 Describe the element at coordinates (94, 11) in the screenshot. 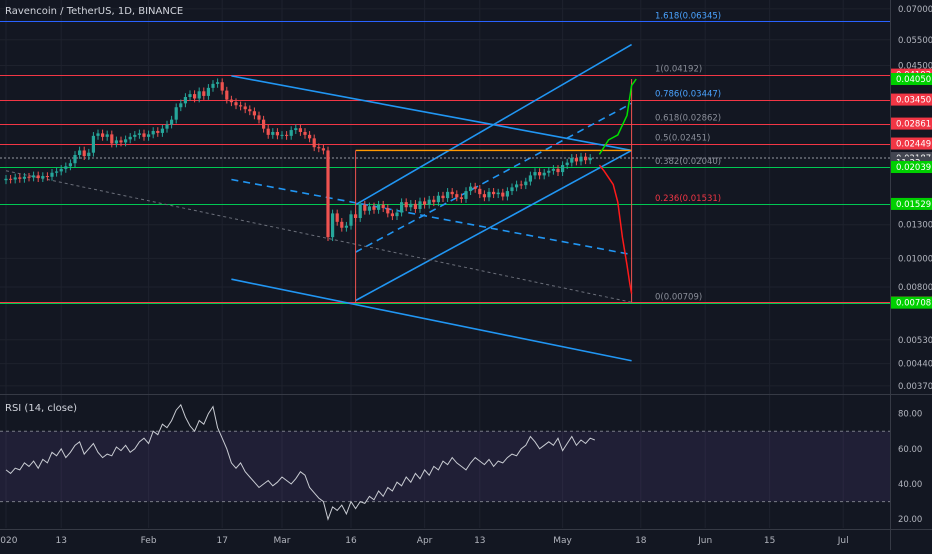

I see `symbol-header: Ravencoin / TetherUS, 1D, BINANCE` at that location.